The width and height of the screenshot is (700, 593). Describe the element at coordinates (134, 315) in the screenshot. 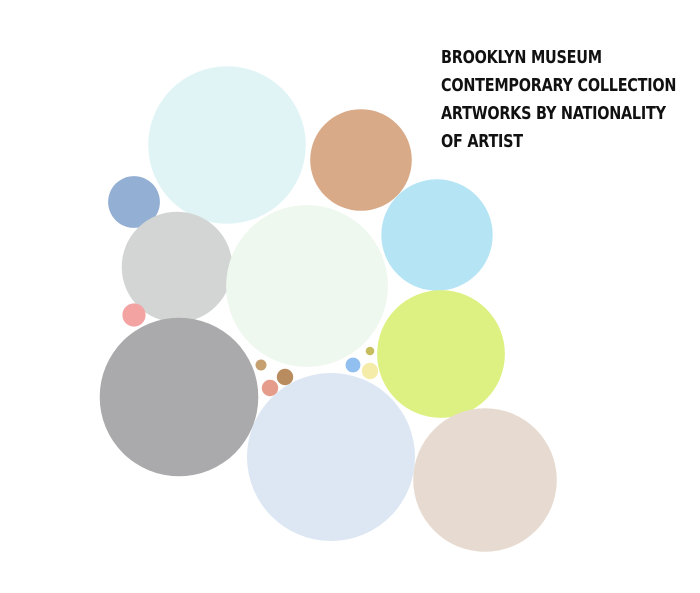

I see `bubble-b07` at that location.